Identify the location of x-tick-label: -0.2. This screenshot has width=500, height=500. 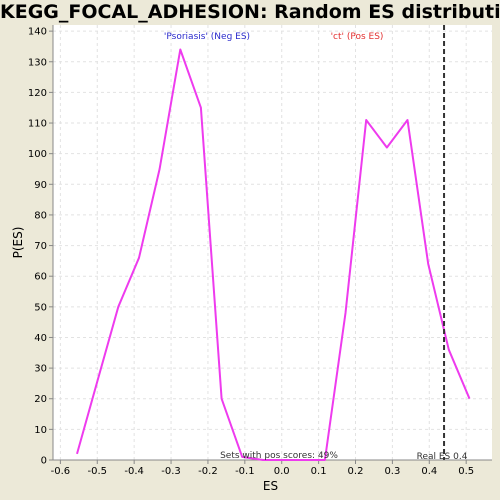
(208, 471).